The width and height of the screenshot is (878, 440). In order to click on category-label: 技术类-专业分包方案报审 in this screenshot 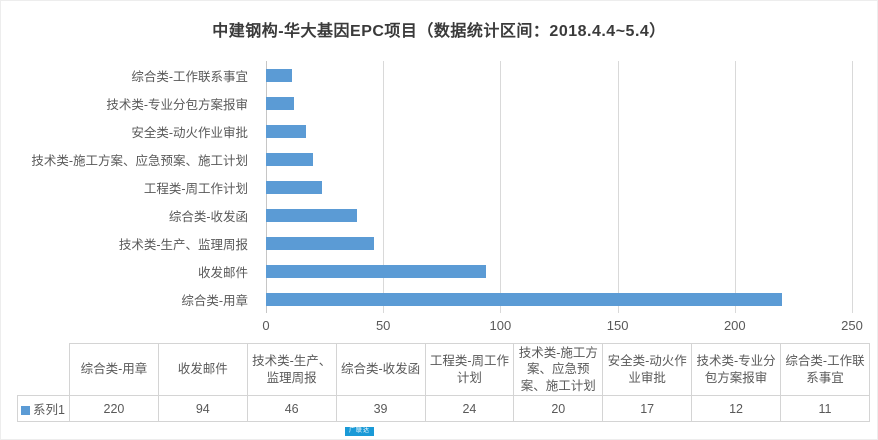, I will do `click(177, 104)`.